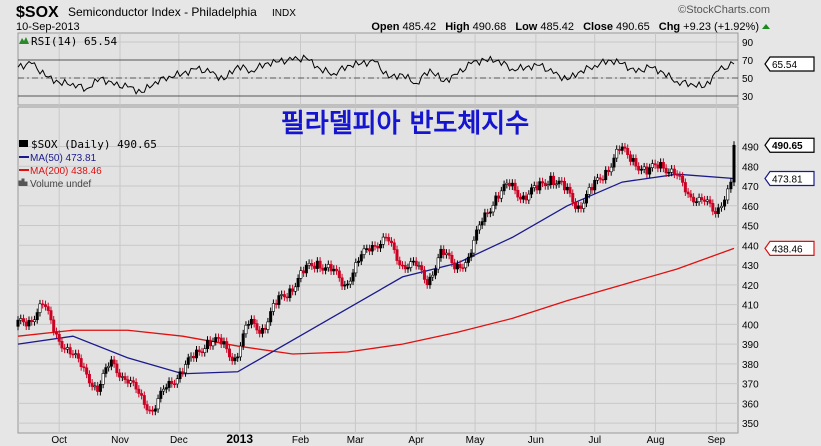  What do you see at coordinates (748, 61) in the screenshot?
I see `rsi-tick-label: 70` at bounding box center [748, 61].